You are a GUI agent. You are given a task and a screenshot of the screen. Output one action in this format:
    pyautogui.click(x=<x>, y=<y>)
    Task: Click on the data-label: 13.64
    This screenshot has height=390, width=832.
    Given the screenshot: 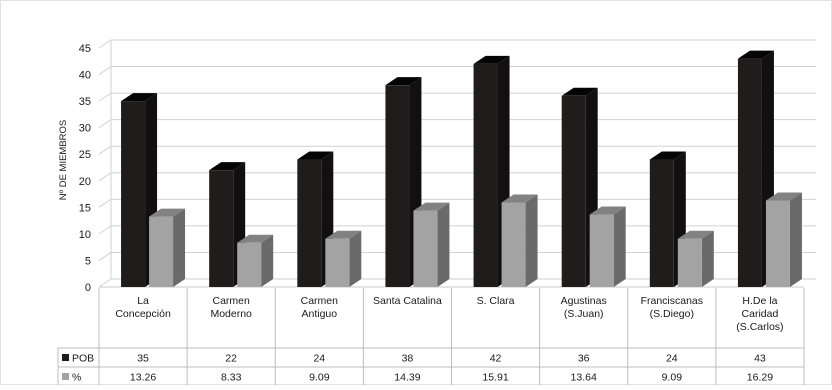 What is the action you would take?
    pyautogui.click(x=584, y=378)
    